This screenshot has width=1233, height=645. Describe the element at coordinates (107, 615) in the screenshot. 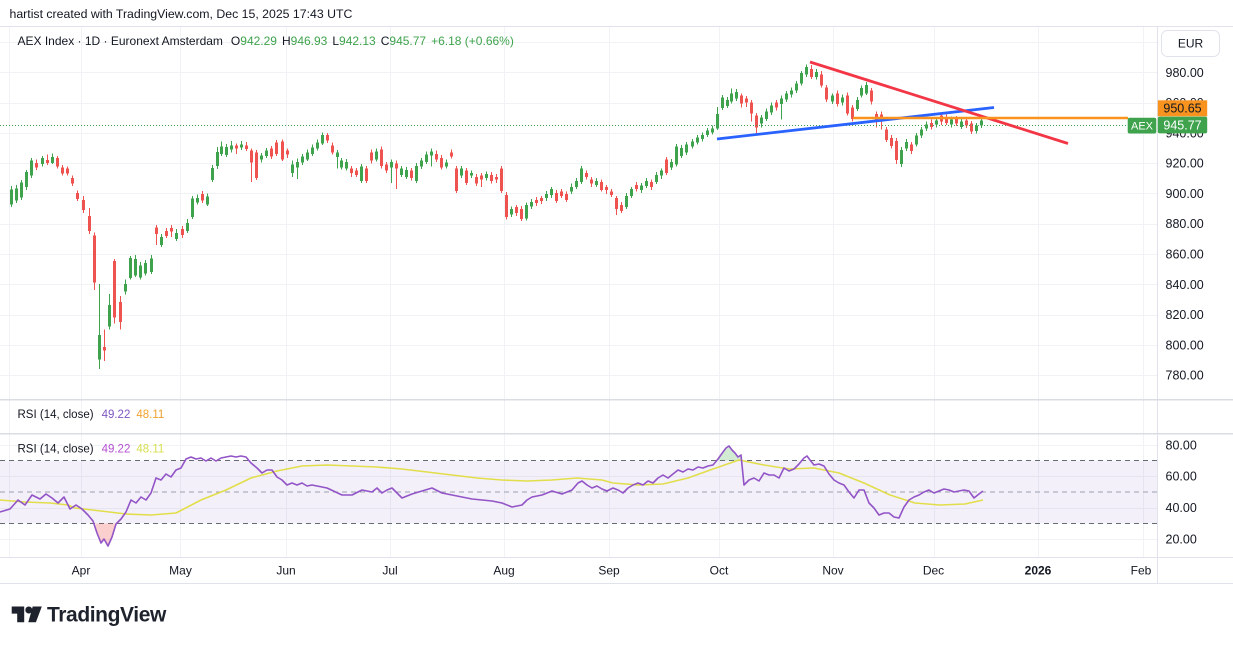

I see `svg-text: TradingView` at that location.